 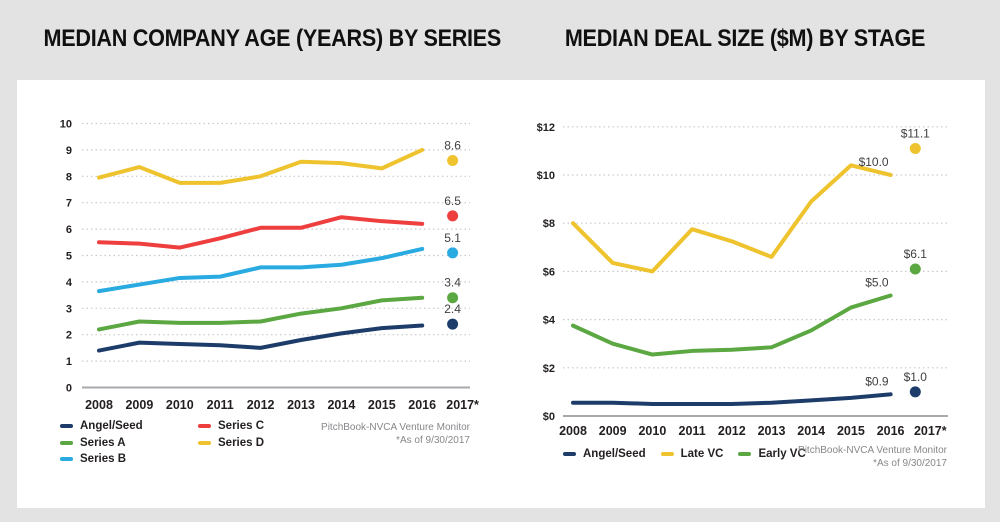 I want to click on projected-dot-series-b, so click(x=453, y=253).